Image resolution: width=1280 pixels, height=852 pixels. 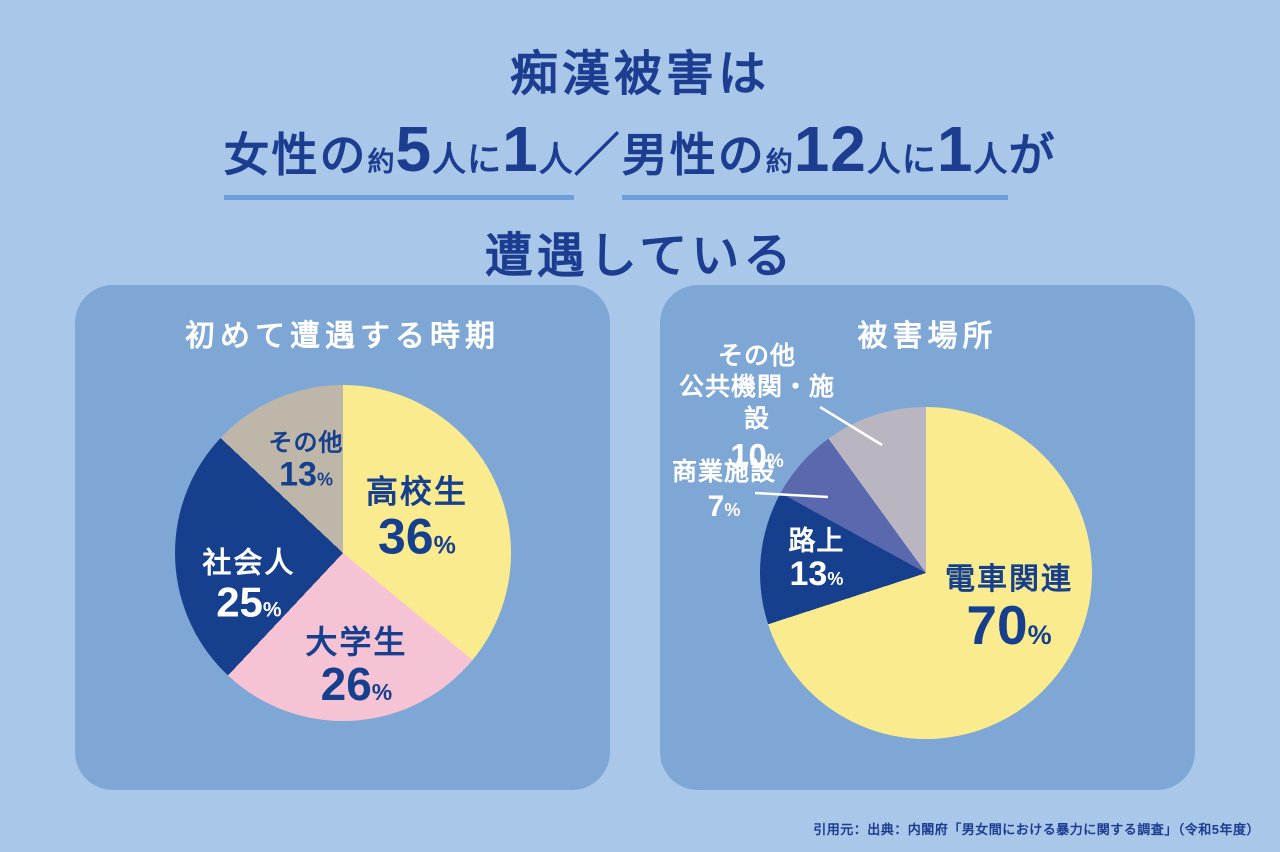 I want to click on panel-title-damage-location: 被害場所, so click(x=927, y=336).